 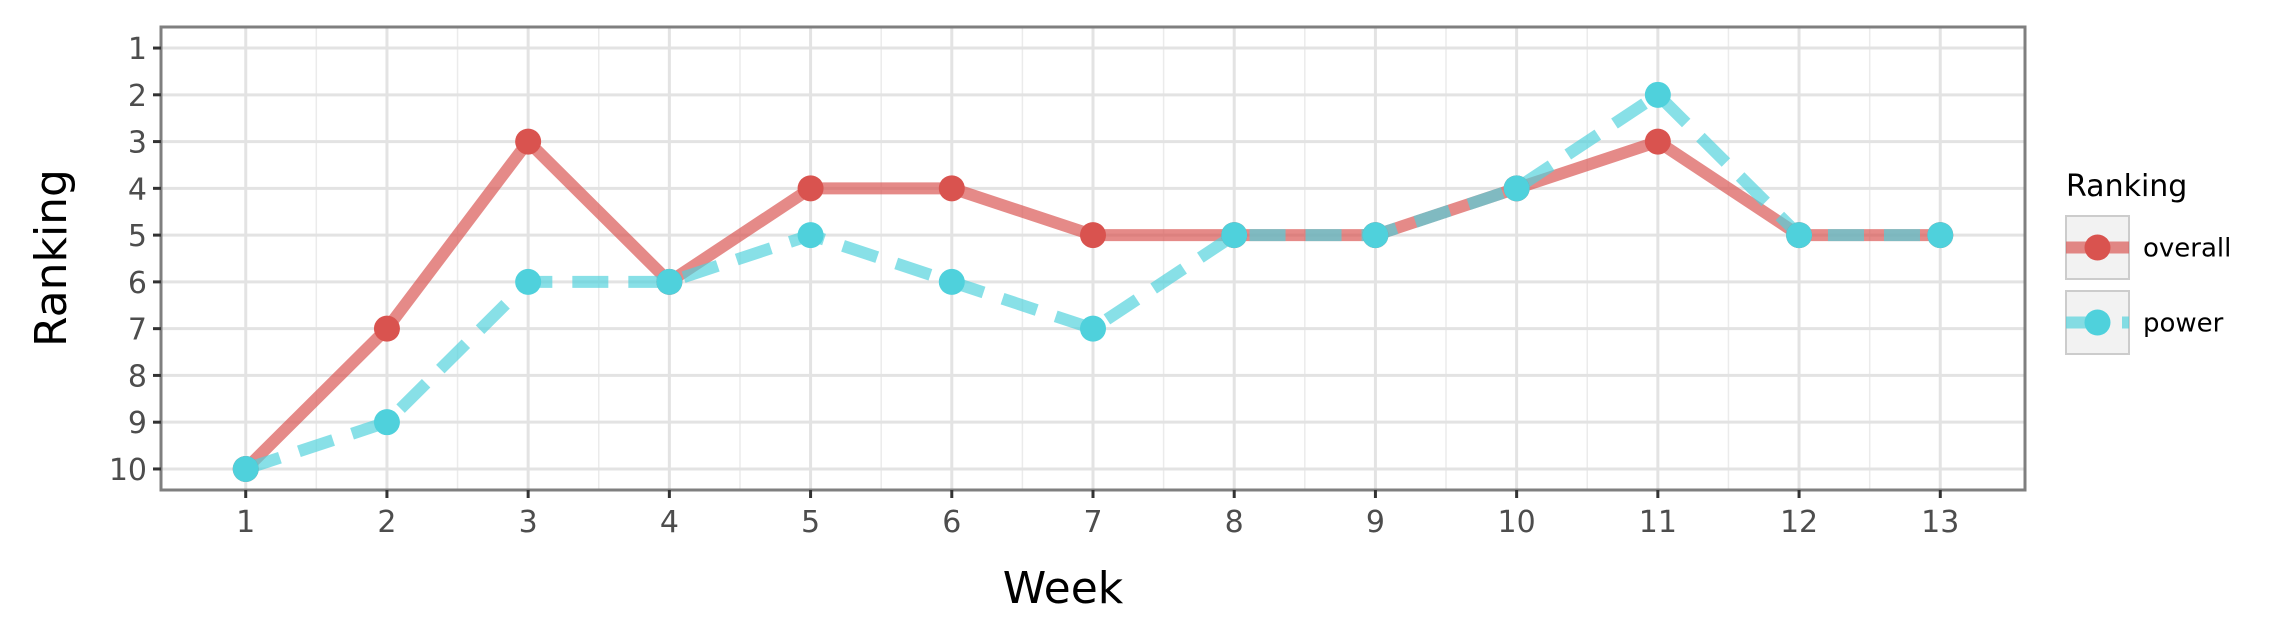 What do you see at coordinates (528, 522) in the screenshot?
I see `x-tick-label: 3` at bounding box center [528, 522].